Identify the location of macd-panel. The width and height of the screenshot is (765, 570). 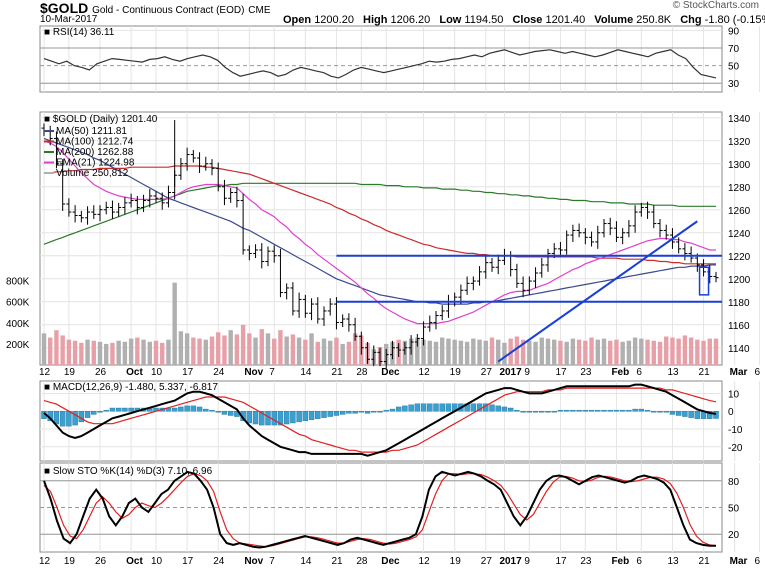
(381, 421).